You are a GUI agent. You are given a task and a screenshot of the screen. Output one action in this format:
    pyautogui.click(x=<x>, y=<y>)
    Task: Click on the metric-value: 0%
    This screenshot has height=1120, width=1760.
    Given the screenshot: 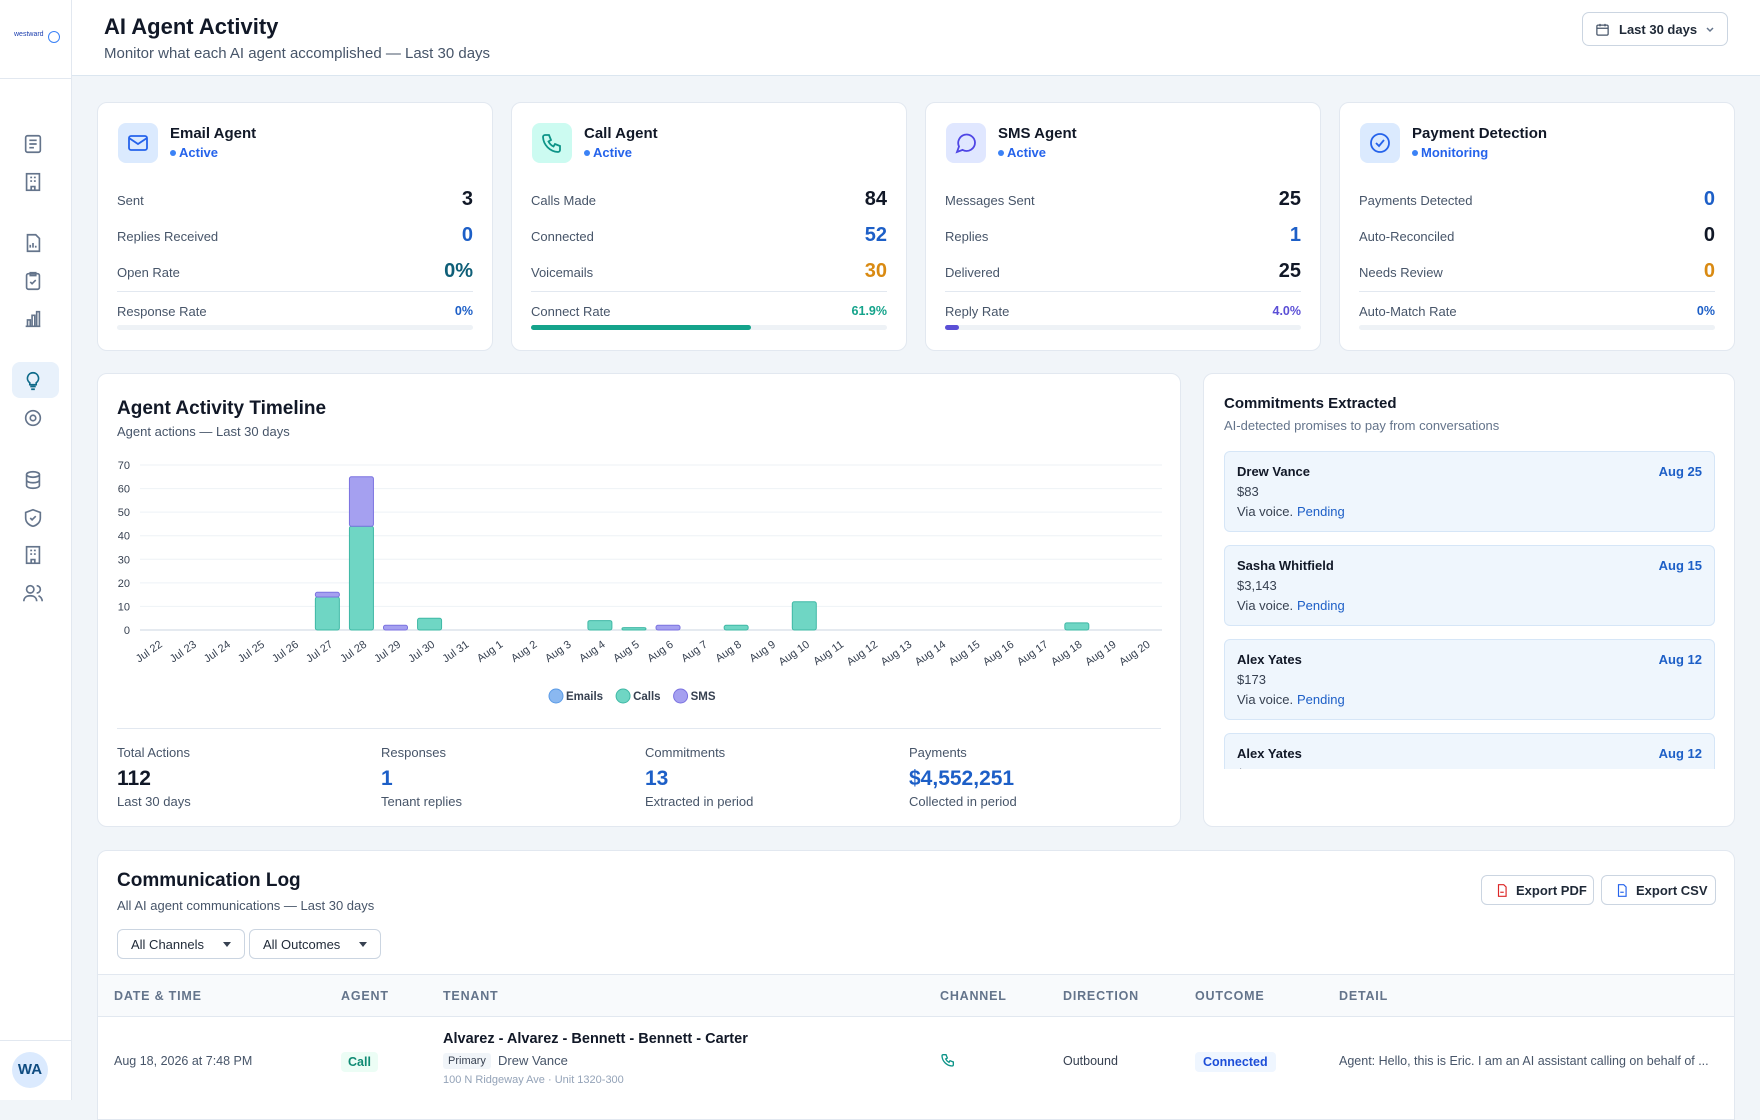 What is the action you would take?
    pyautogui.click(x=458, y=271)
    